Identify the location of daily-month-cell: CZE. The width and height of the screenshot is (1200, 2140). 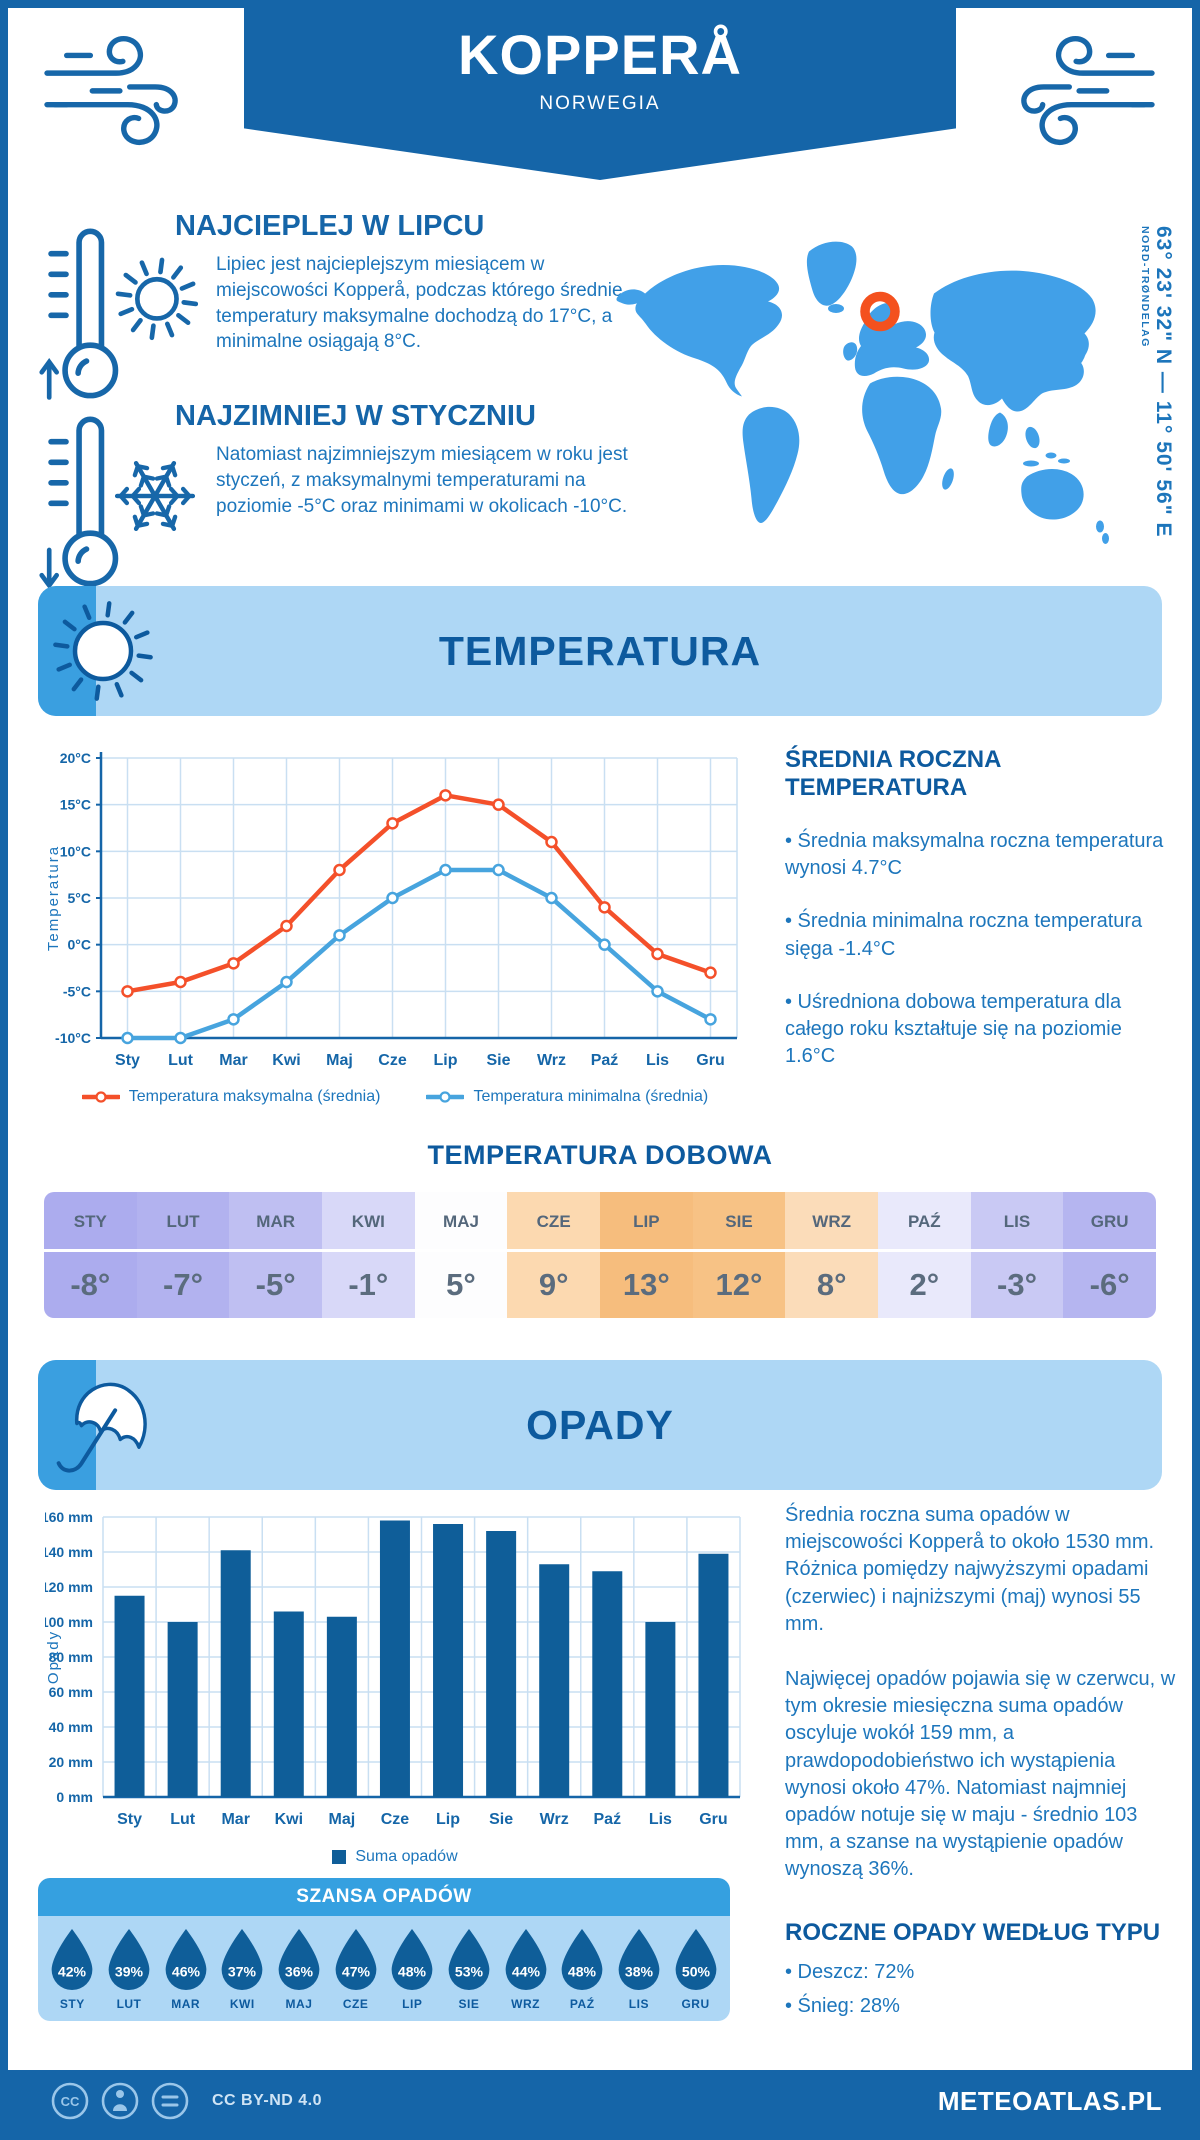
(553, 1222).